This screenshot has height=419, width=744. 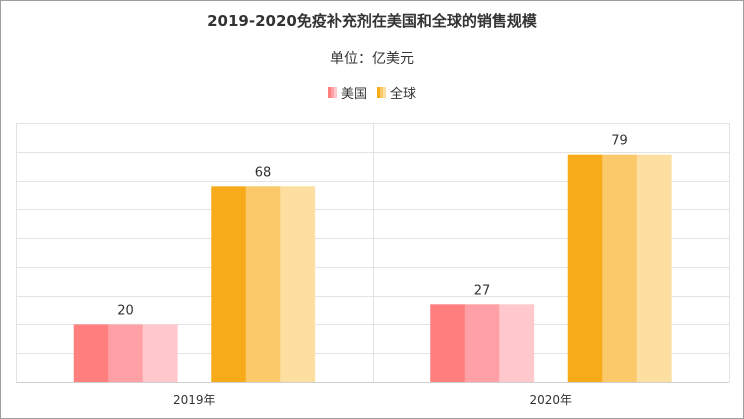 What do you see at coordinates (403, 94) in the screenshot?
I see `legend-label-global: 全球` at bounding box center [403, 94].